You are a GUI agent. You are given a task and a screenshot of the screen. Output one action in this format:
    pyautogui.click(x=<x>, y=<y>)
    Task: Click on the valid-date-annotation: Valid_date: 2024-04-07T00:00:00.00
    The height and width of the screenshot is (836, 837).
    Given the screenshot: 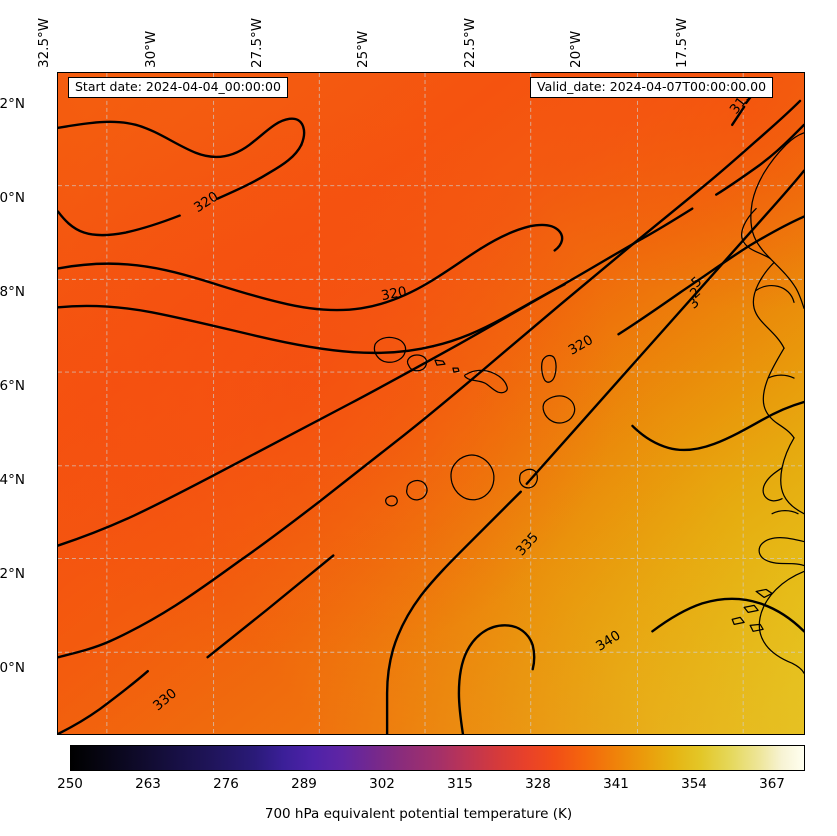 What is the action you would take?
    pyautogui.click(x=652, y=87)
    